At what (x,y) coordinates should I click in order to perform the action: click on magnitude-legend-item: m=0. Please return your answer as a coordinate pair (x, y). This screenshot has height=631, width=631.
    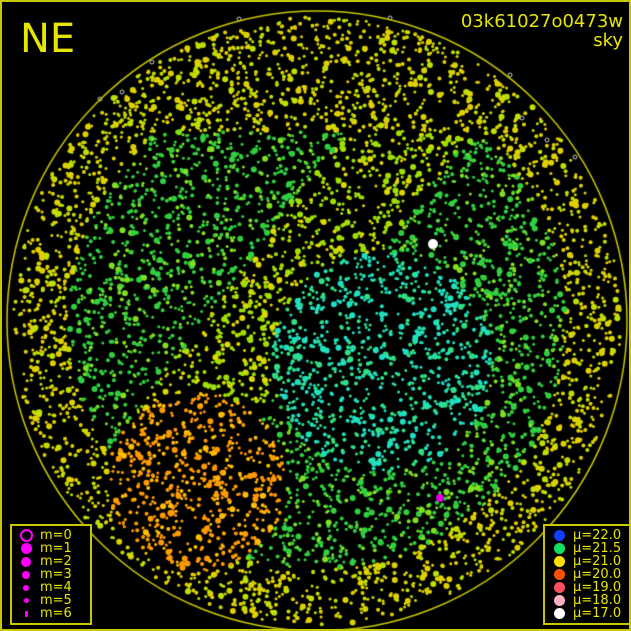
    Looking at the image, I should click on (51, 535).